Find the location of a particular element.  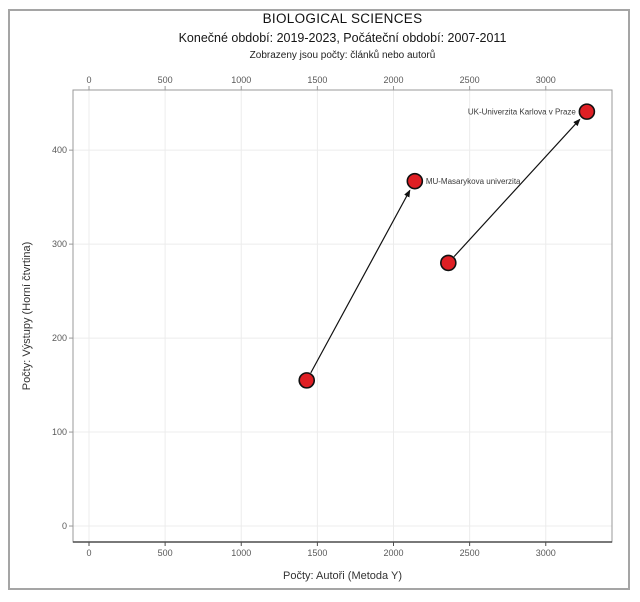

chart-note: Zobrazeny jsou počty: článků nebo autorů is located at coordinates (342, 55).